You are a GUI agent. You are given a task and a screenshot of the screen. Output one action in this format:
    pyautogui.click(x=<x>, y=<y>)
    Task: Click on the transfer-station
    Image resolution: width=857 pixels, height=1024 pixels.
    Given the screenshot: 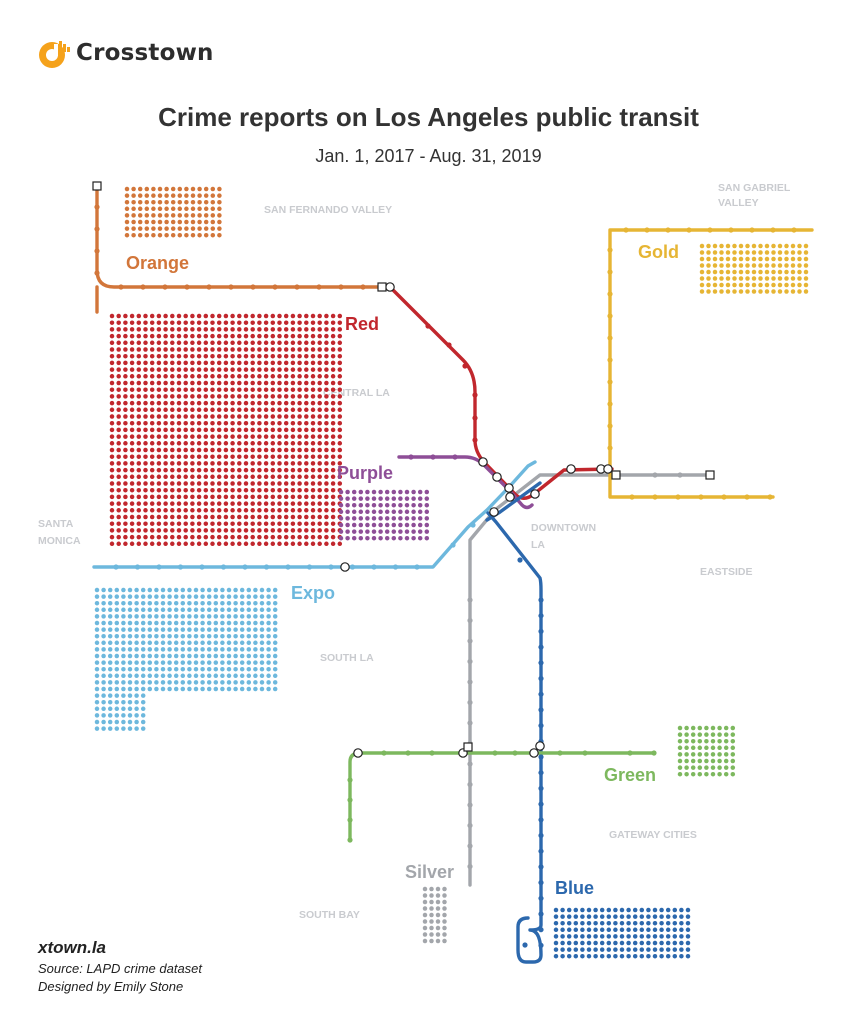 What is the action you would take?
    pyautogui.click(x=390, y=287)
    